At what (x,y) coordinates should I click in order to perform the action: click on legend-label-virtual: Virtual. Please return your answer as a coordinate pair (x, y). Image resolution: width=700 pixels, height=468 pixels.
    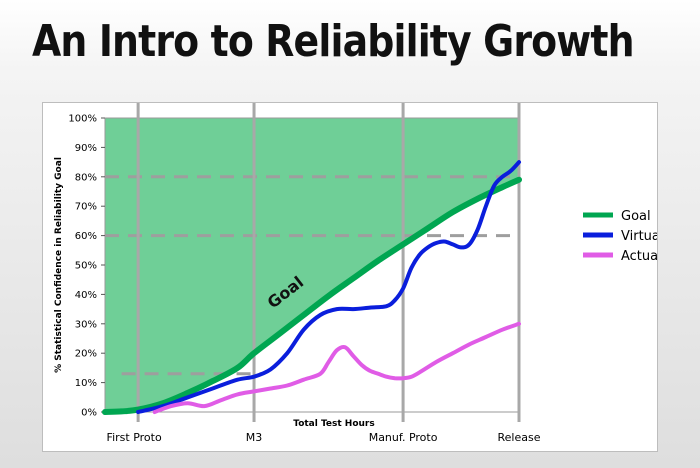
    Looking at the image, I should click on (639, 236).